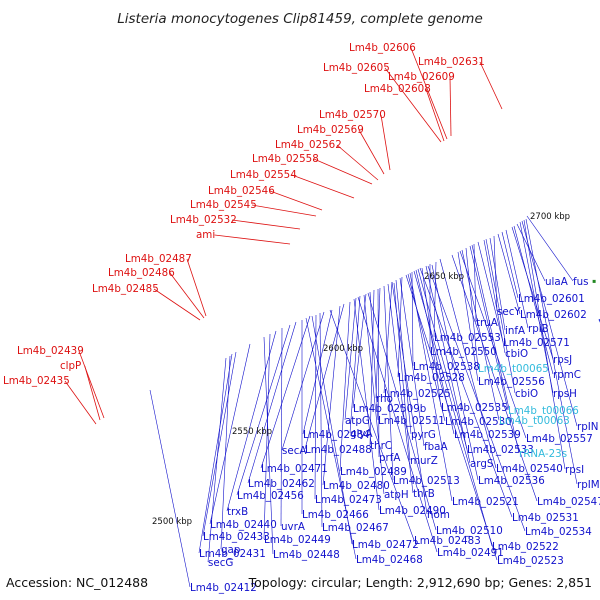 The image size is (600, 600). I want to click on blue-gene-label: Lm4b_02468, so click(389, 560).